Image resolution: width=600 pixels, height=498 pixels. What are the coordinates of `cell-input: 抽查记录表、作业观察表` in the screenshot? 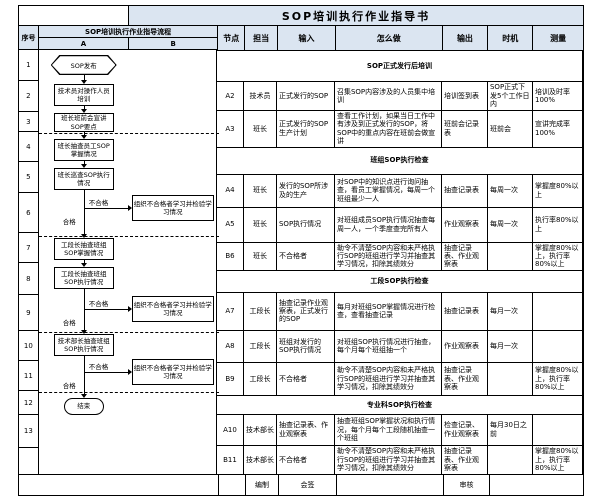 It's located at (305, 429).